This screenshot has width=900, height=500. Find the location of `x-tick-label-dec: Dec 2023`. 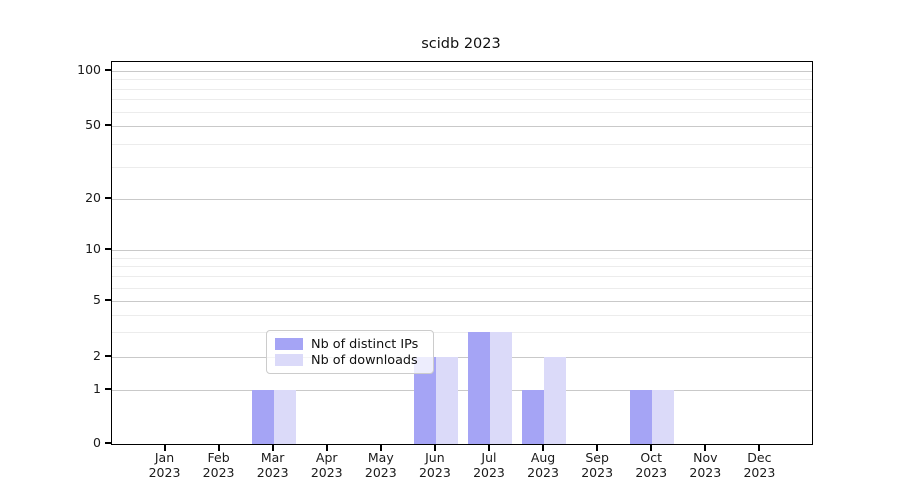

x-tick-label-dec: Dec 2023 is located at coordinates (759, 465).